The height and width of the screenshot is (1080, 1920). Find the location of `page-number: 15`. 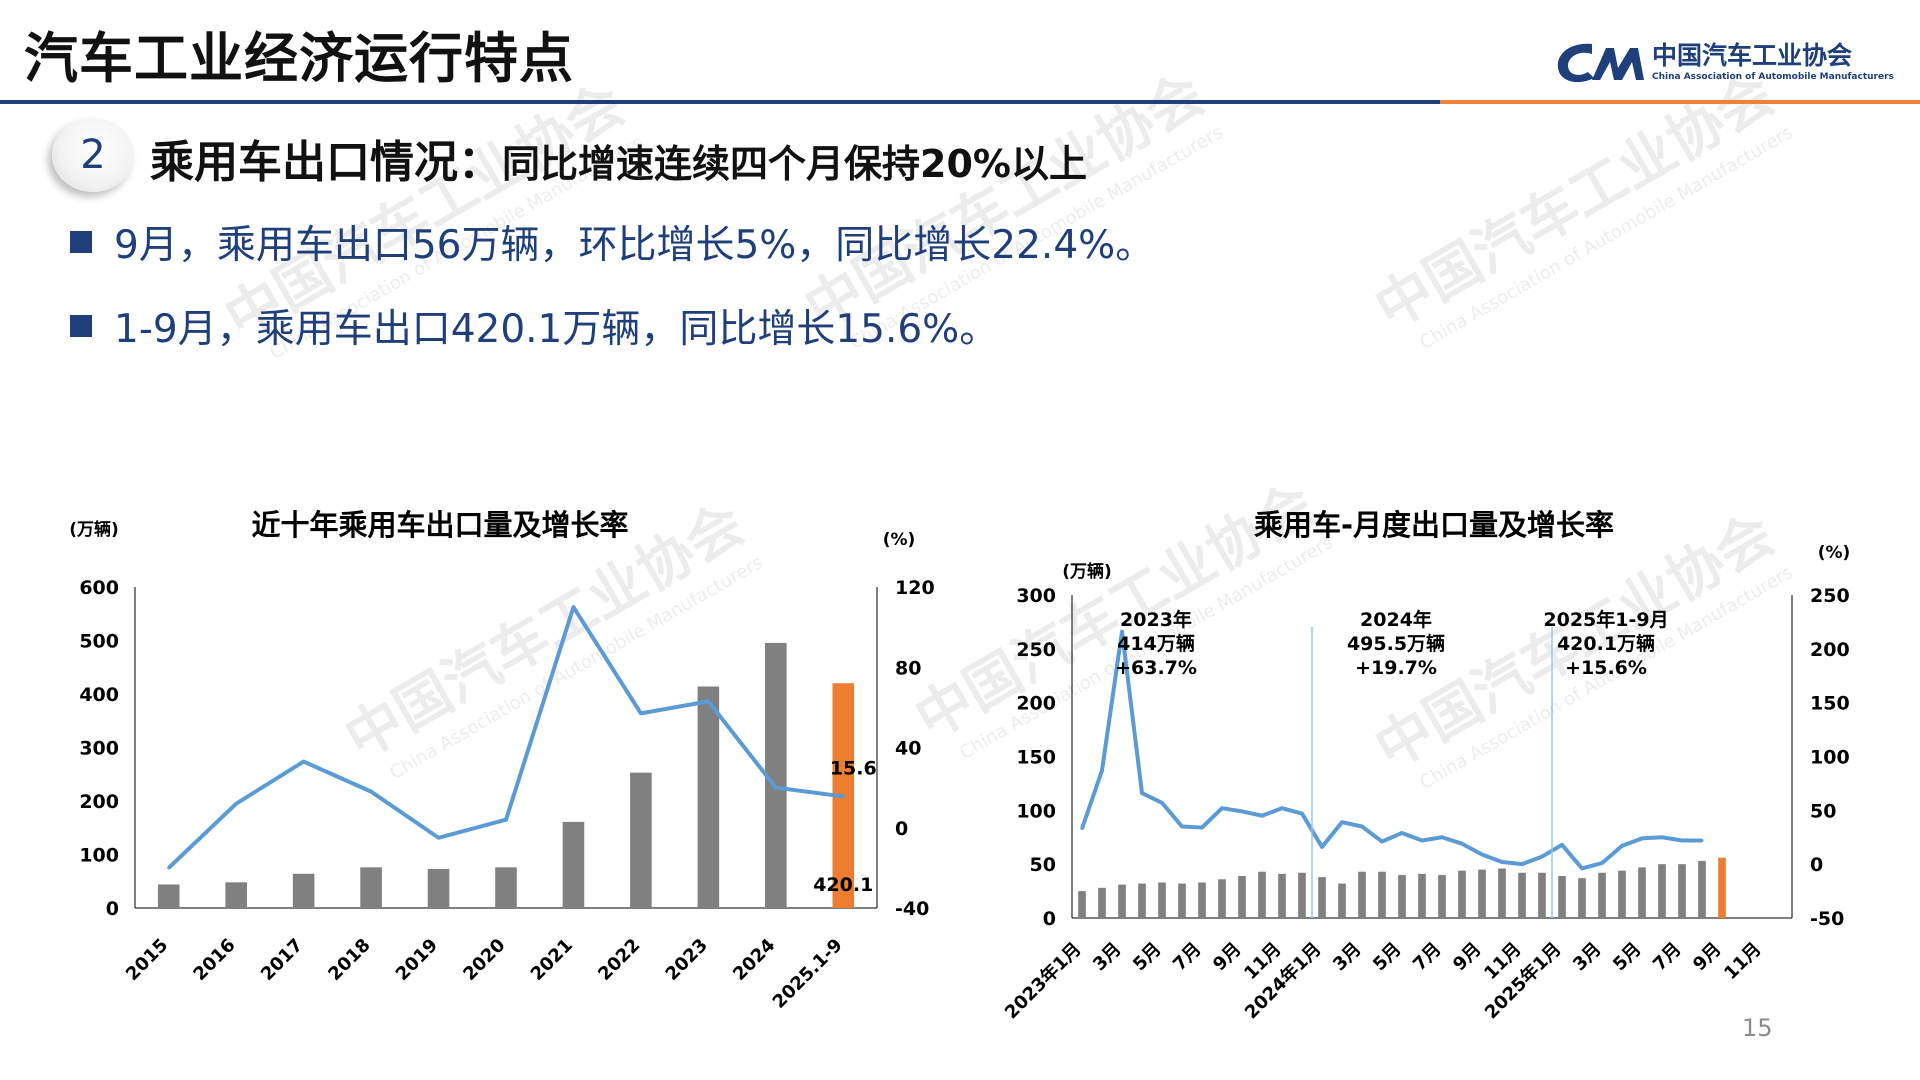

page-number: 15 is located at coordinates (1757, 1028).